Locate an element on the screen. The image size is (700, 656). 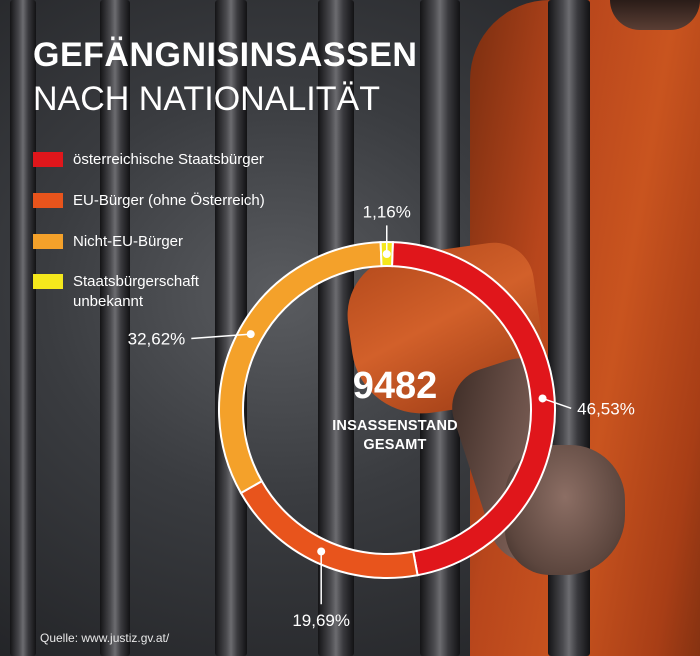
slice-percent-label: 19,69% is located at coordinates (321, 620).